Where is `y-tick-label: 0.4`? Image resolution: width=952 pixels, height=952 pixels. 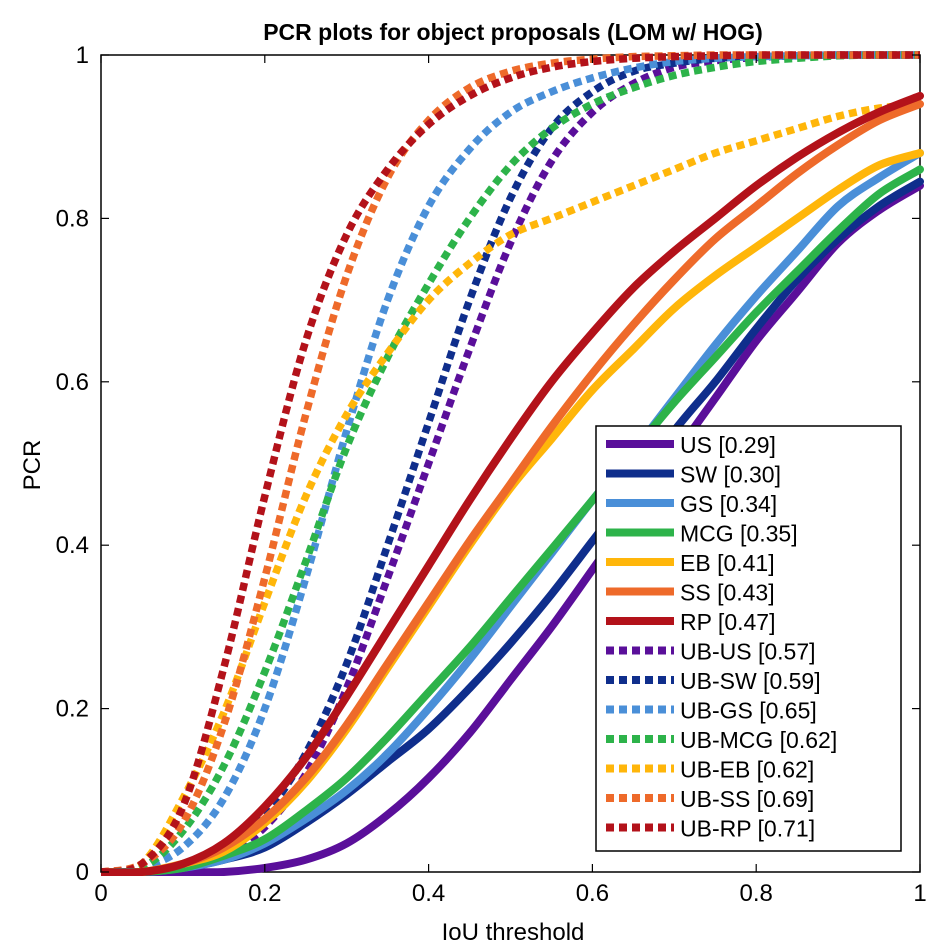
y-tick-label: 0.4 is located at coordinates (72, 545).